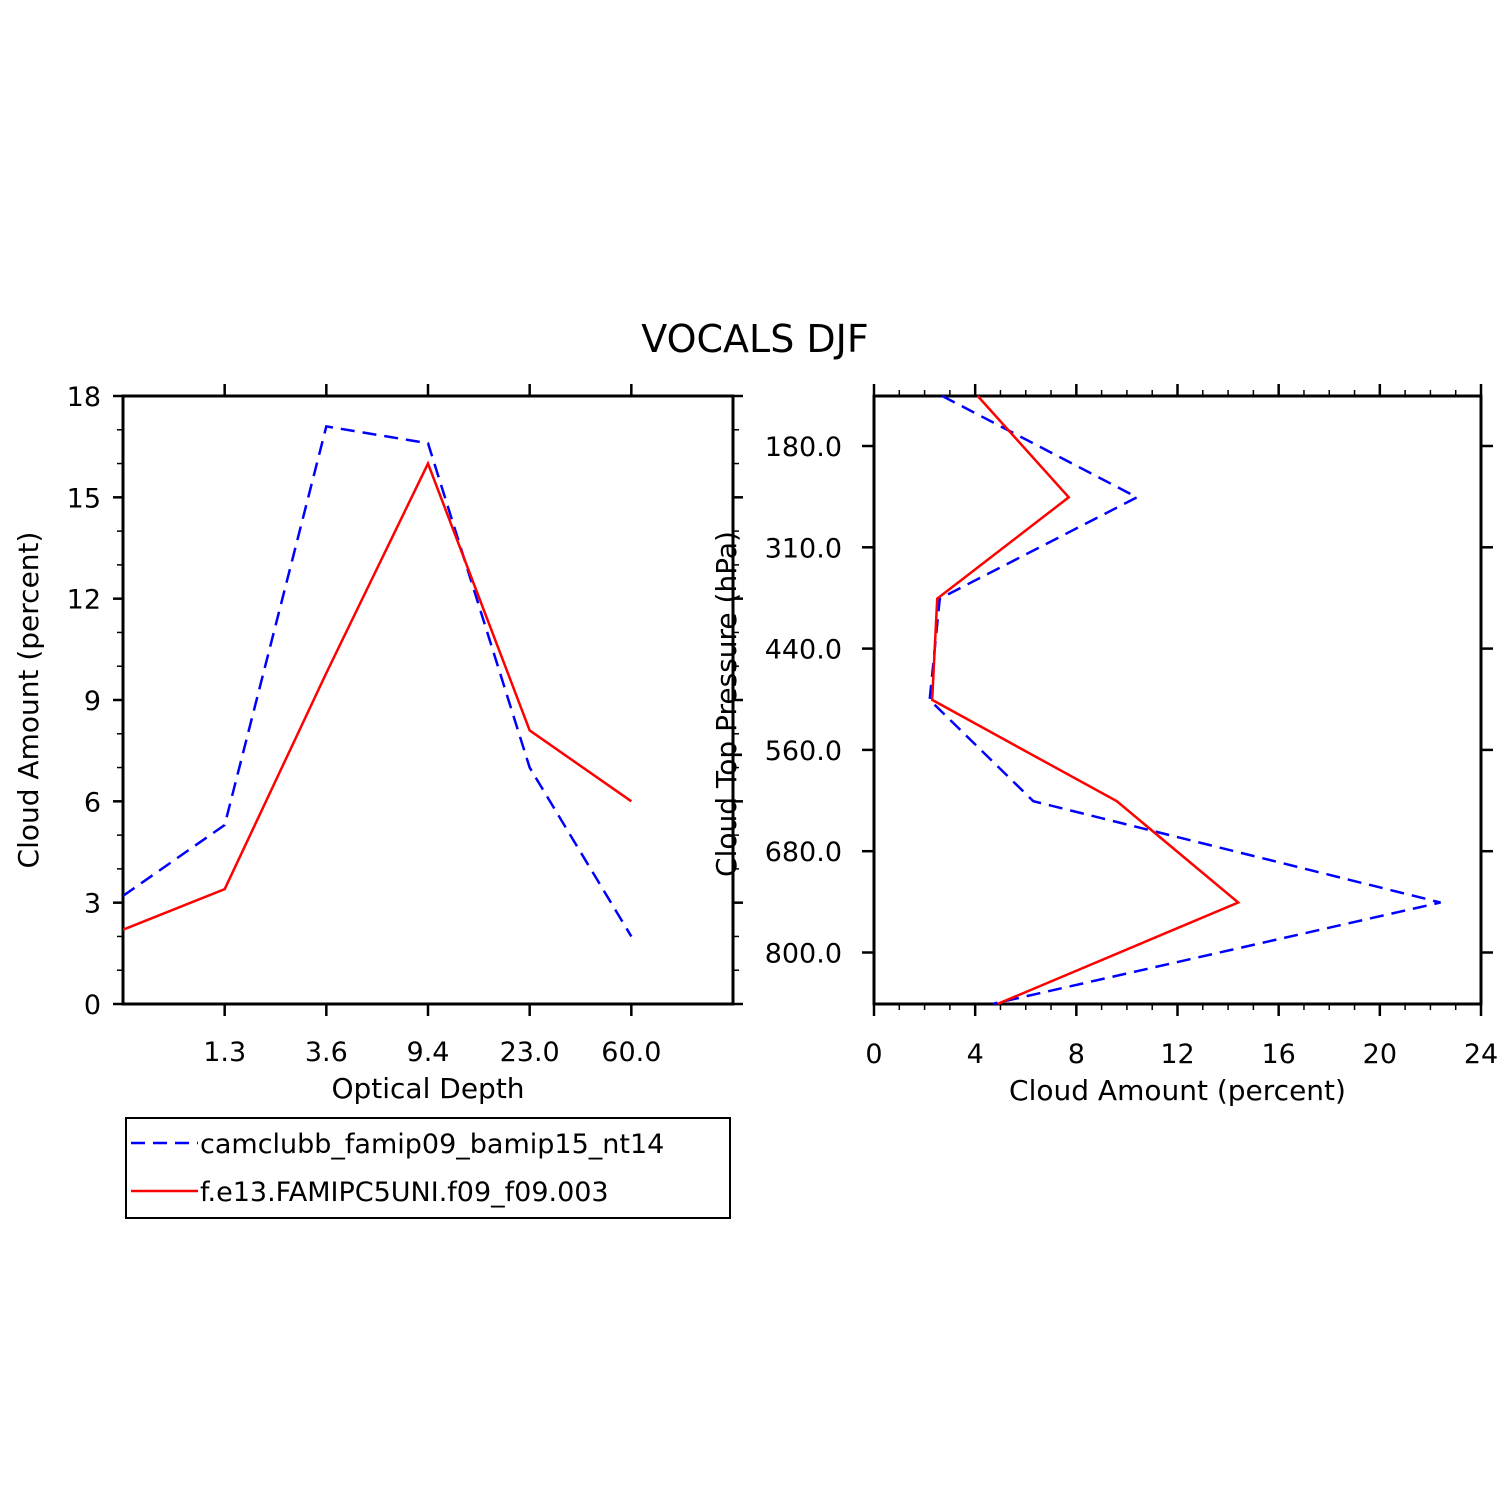  I want to click on x-tick-label: 0, so click(873, 1054).